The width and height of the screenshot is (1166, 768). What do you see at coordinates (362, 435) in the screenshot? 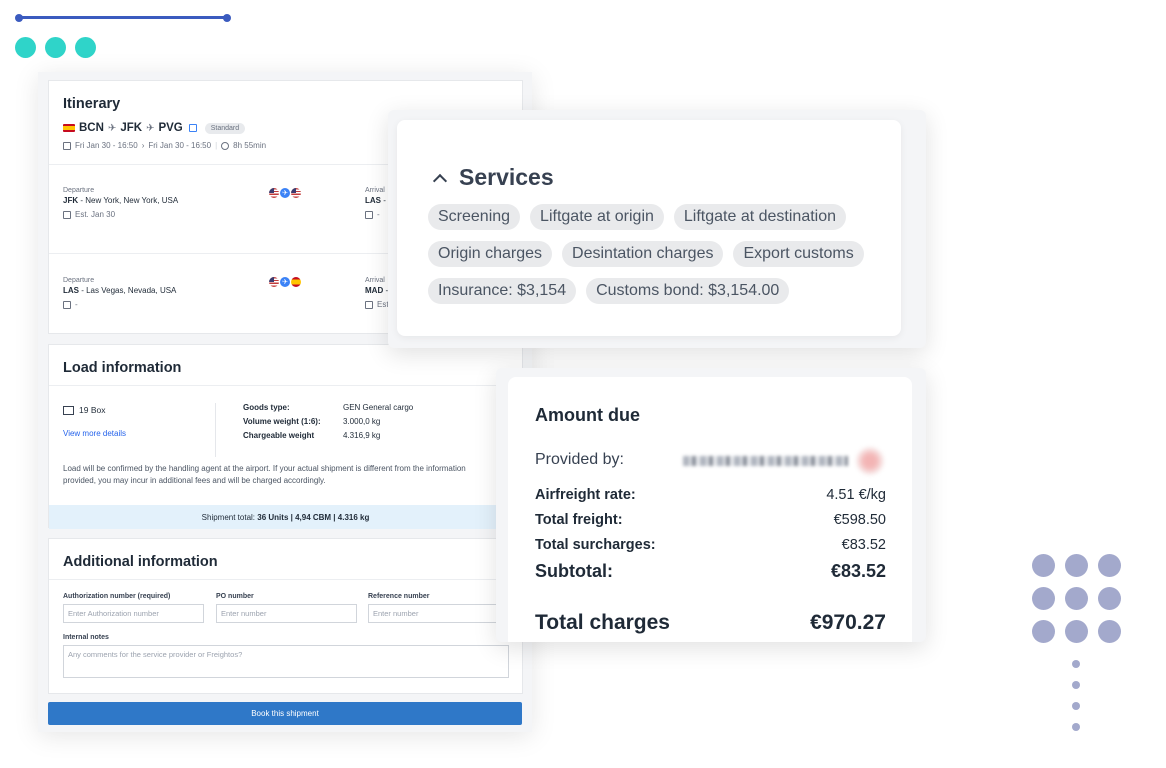
I see `chargeable-weight-value: 4.316,9 kg` at bounding box center [362, 435].